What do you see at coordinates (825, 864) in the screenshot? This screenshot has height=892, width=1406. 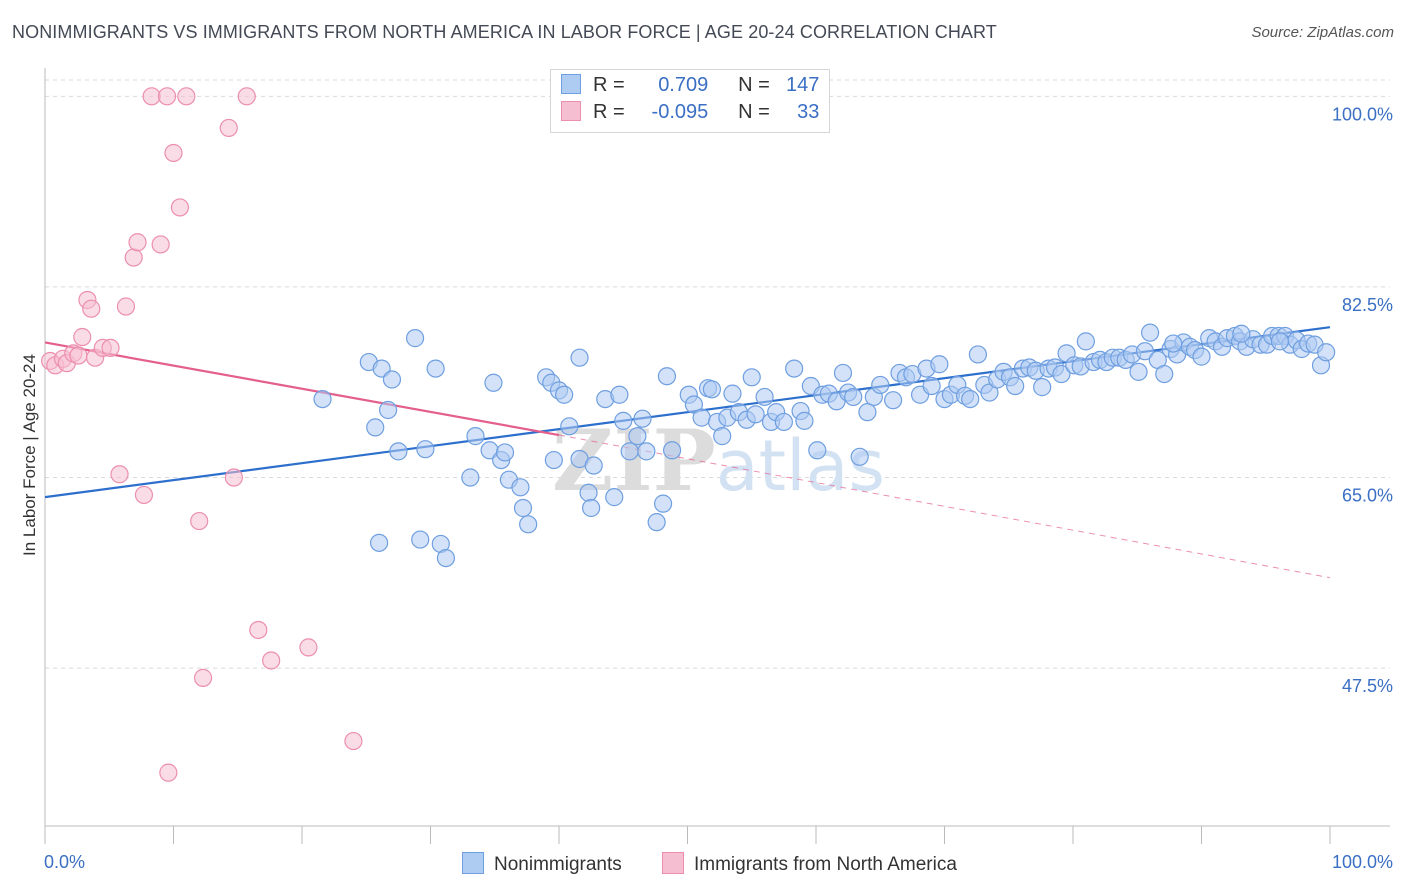 I see `legend-label: Immigrants from North America` at bounding box center [825, 864].